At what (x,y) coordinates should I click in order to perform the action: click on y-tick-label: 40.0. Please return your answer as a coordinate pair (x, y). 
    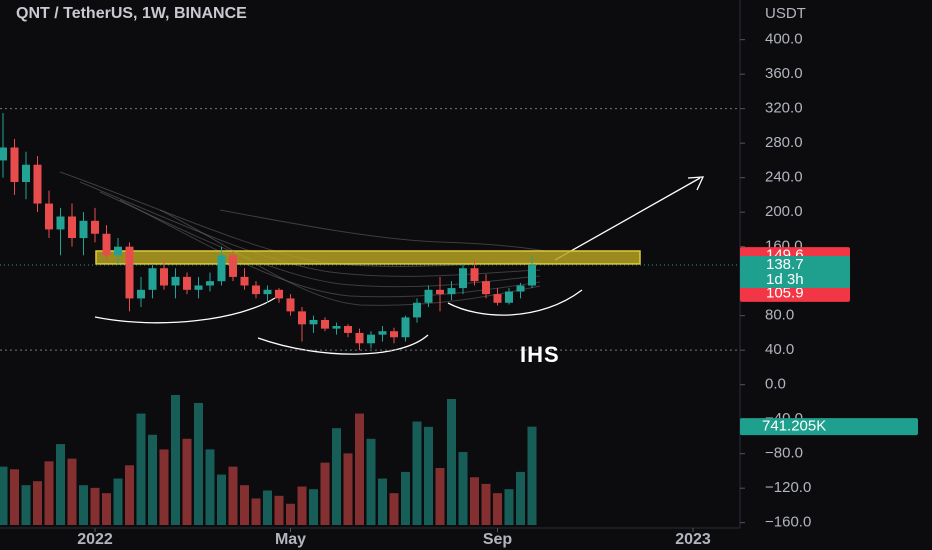
    Looking at the image, I should click on (779, 349).